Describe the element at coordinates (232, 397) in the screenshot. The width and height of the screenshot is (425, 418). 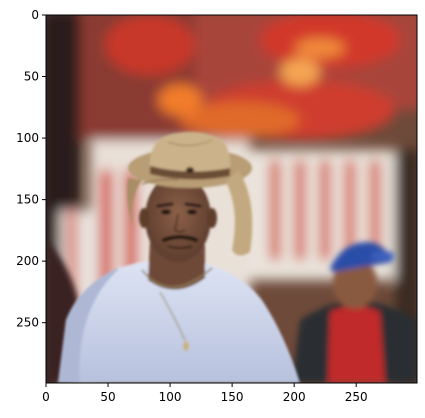
I see `x-tick-label: 150` at that location.